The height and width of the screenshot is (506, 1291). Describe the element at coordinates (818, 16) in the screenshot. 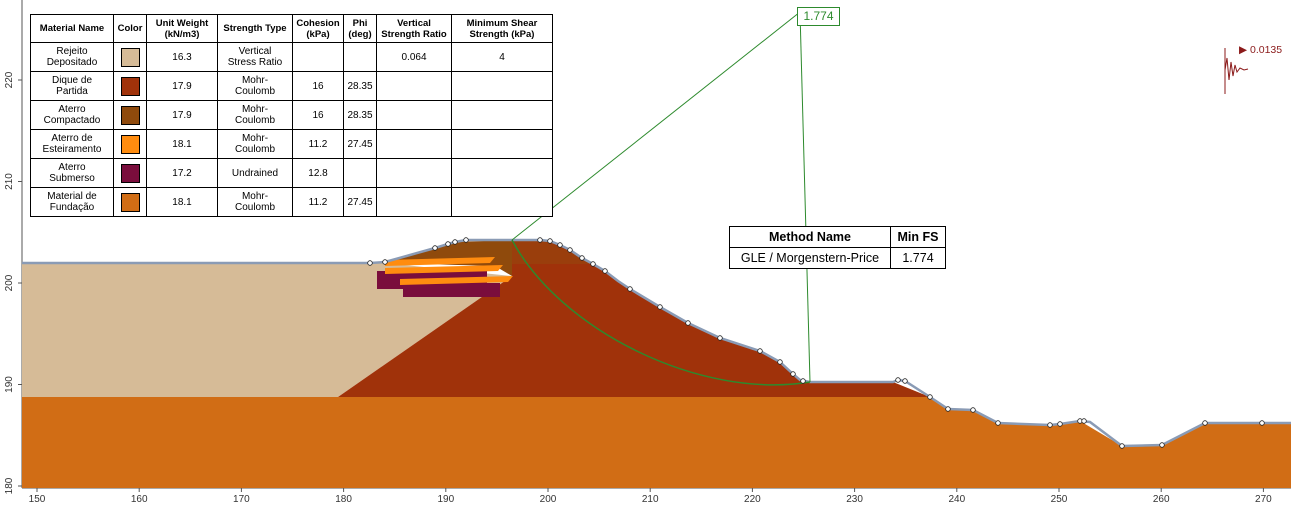

I see `slip-center-fs-label: 1.774` at that location.